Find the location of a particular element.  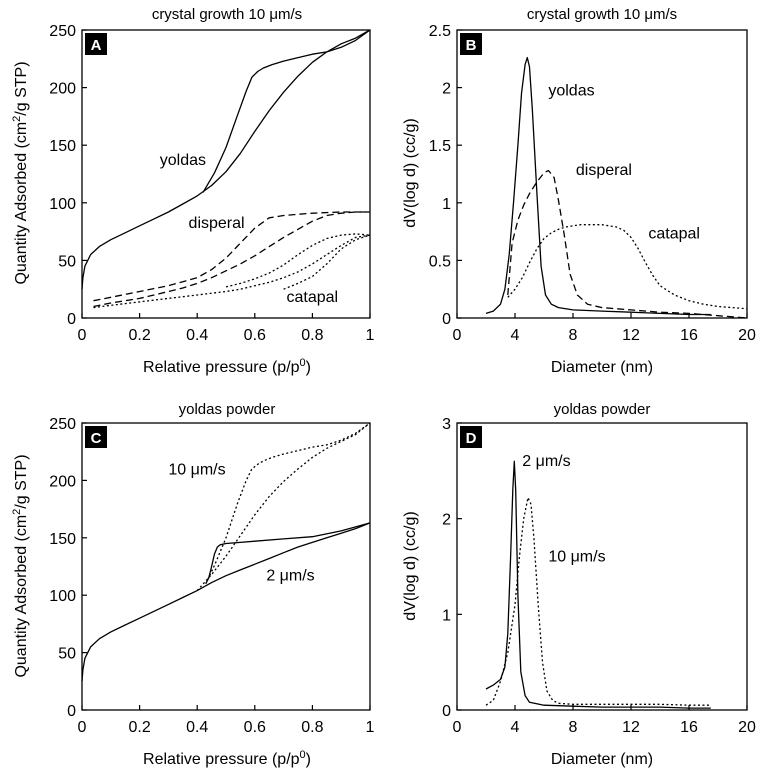

panel-d-annotation-0: 2 μm/s is located at coordinates (546, 461).